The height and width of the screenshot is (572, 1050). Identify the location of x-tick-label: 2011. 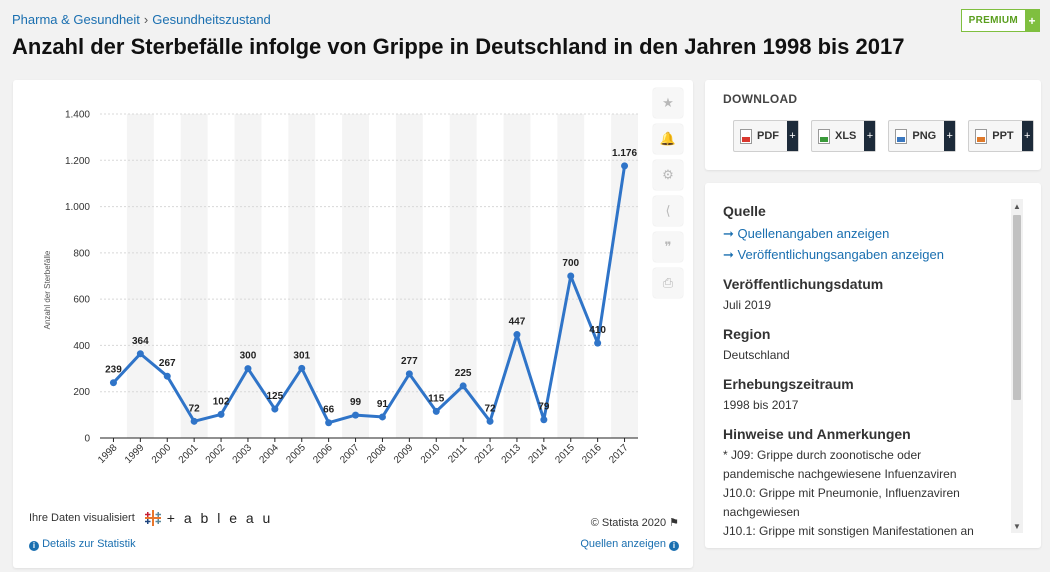
(457, 453).